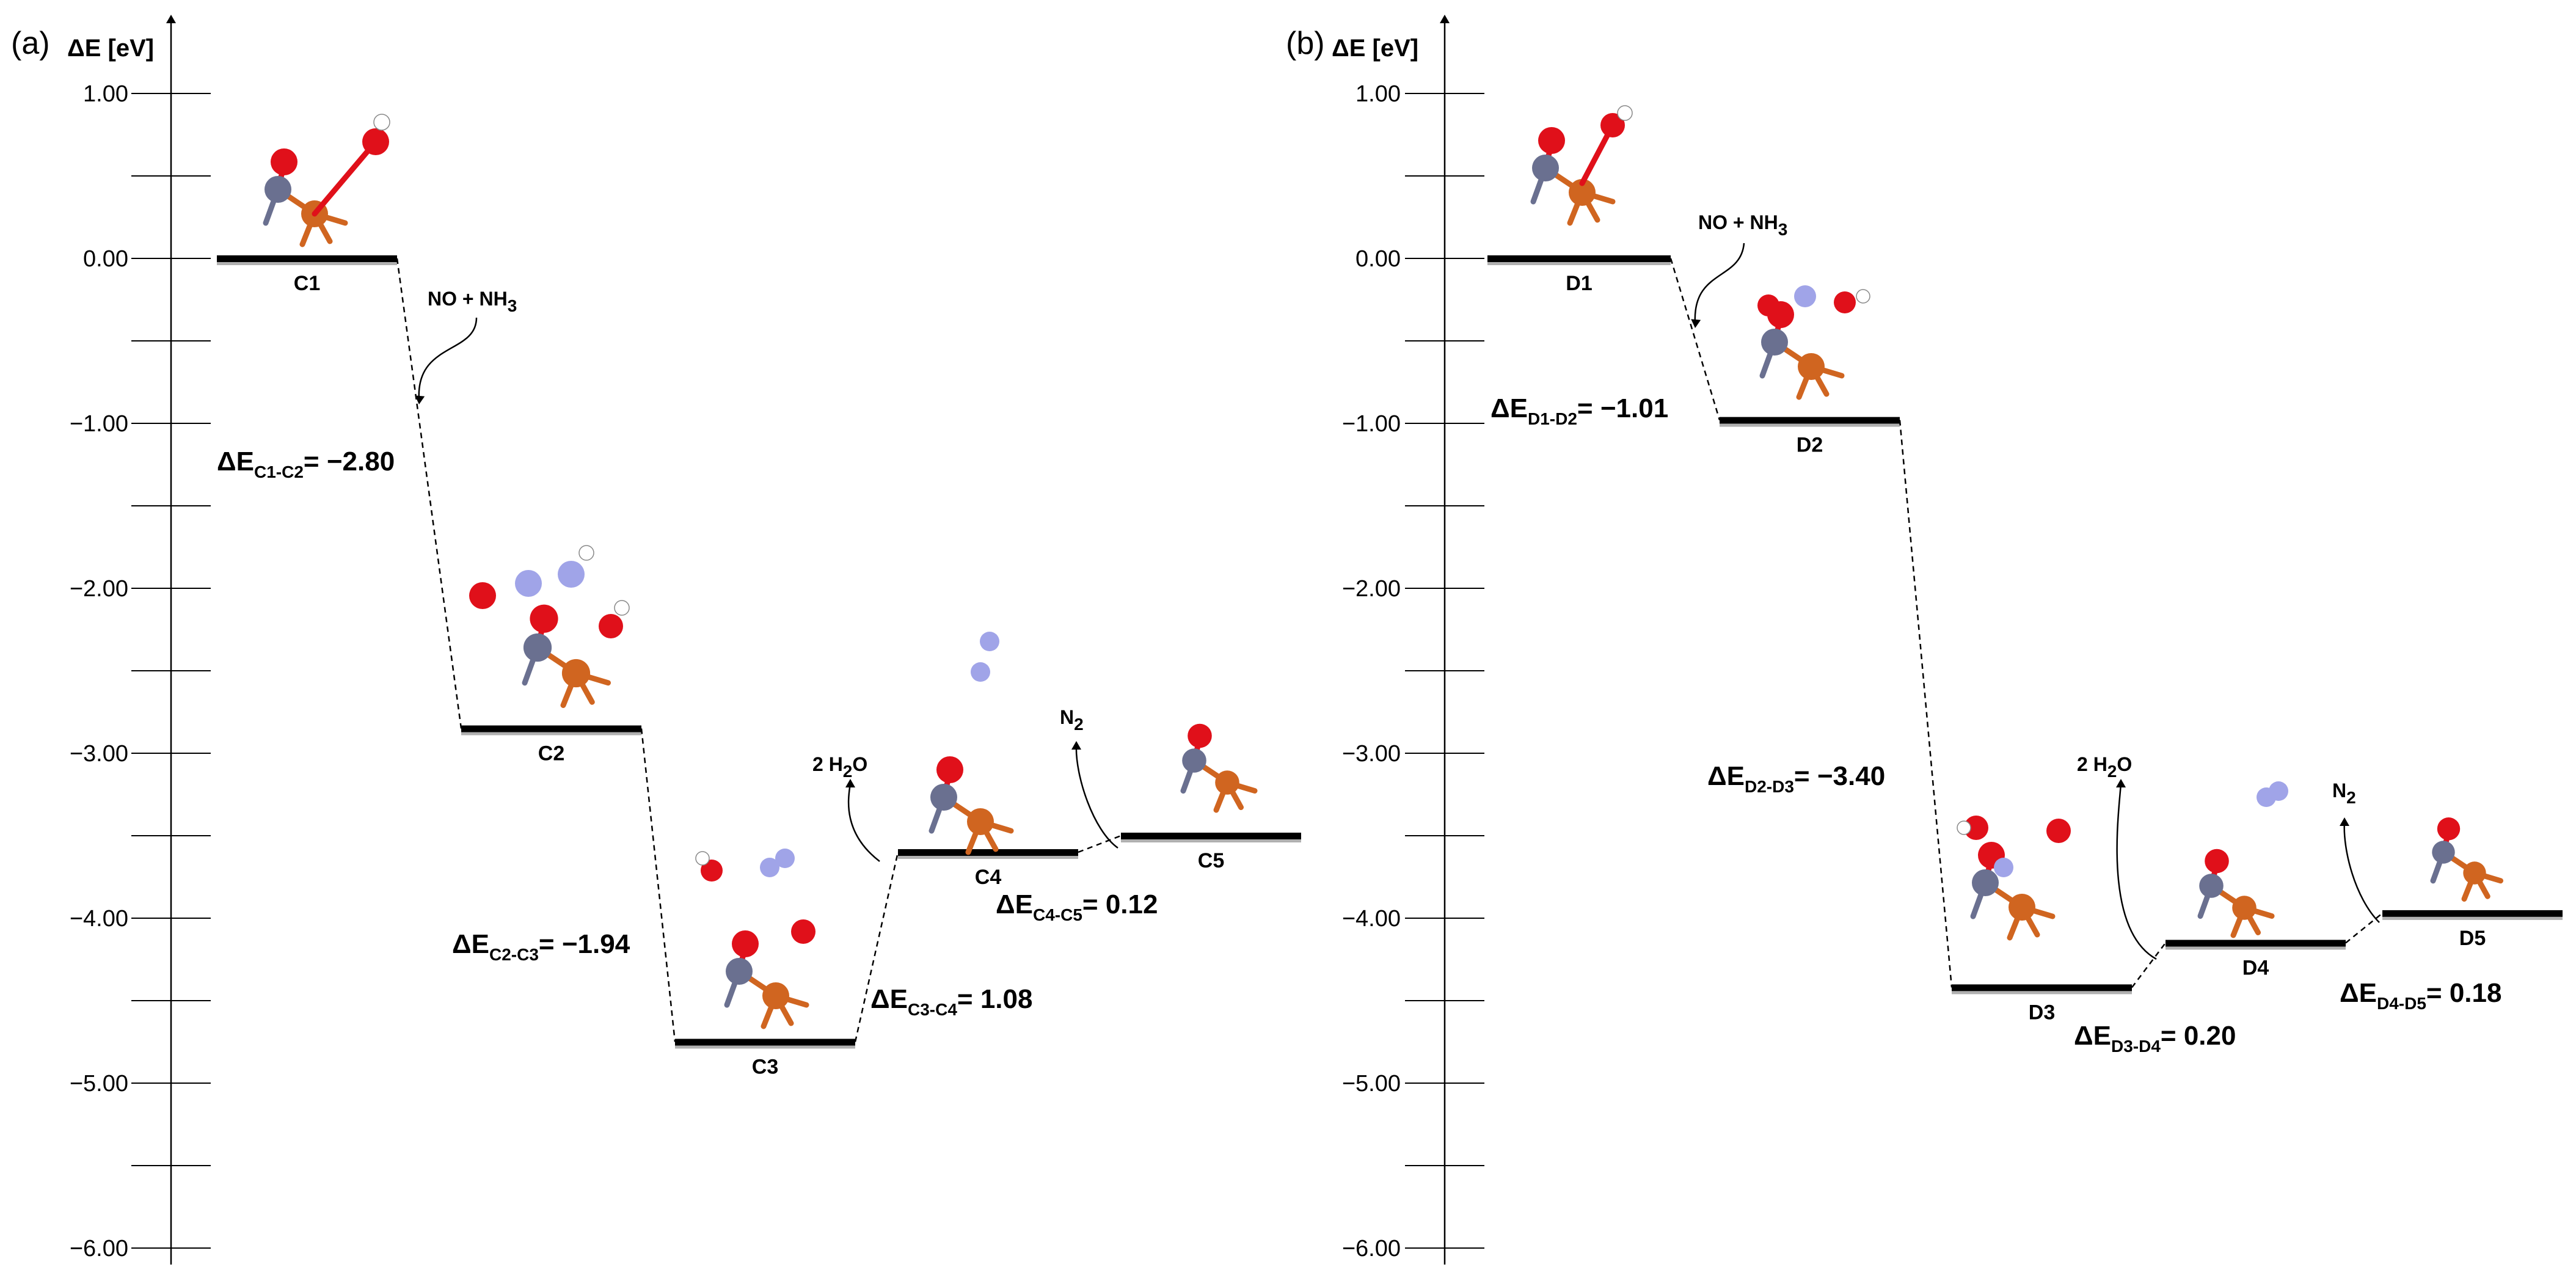 This screenshot has height=1278, width=2576. Describe the element at coordinates (2472, 914) in the screenshot. I see `energy-level-D5` at that location.